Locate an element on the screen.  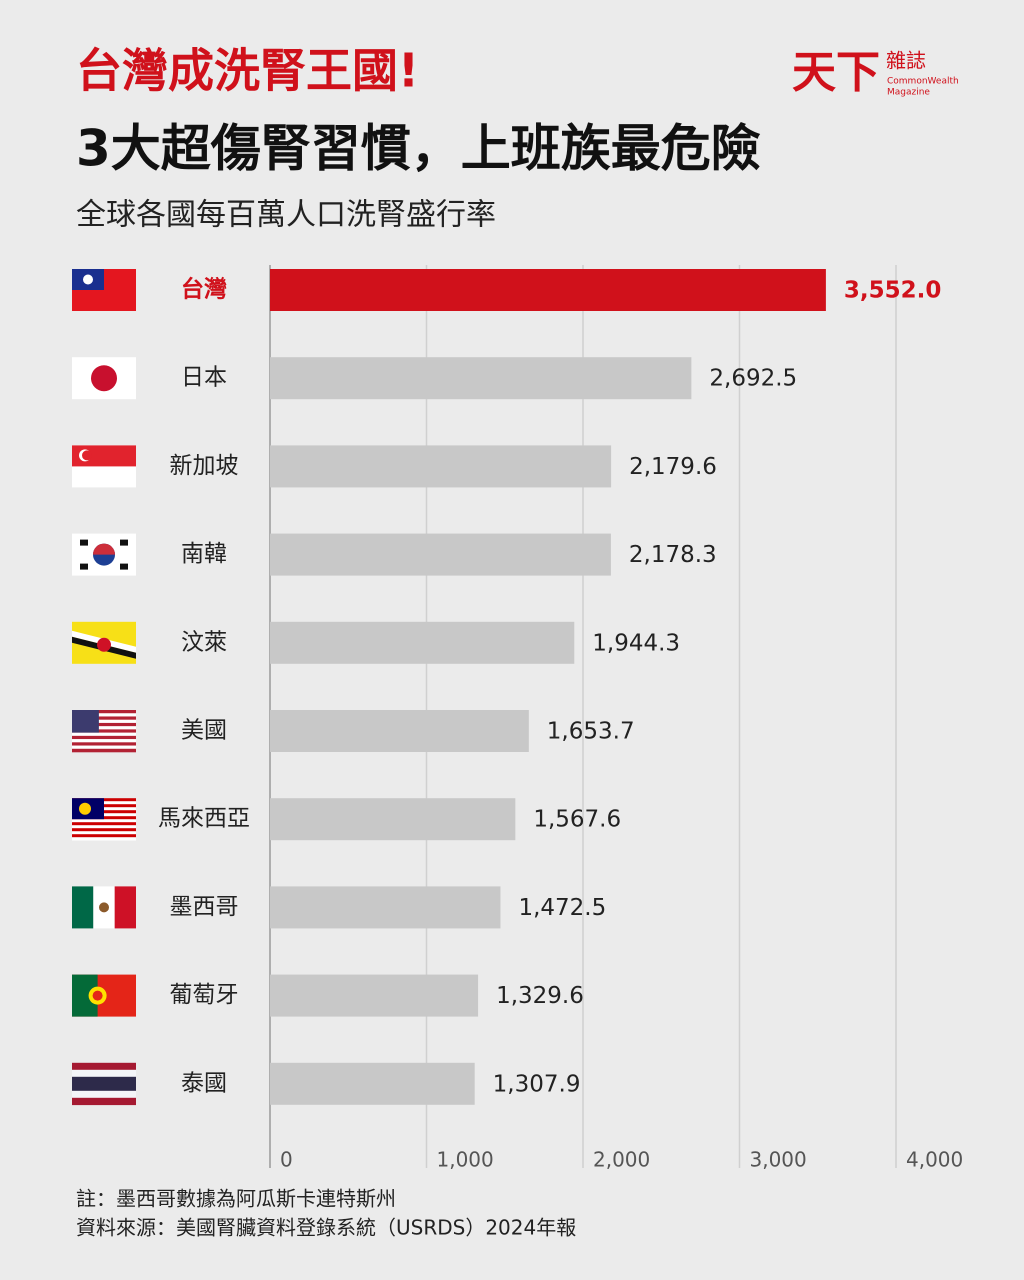
y-tick-label: 台灣 is located at coordinates (204, 289).